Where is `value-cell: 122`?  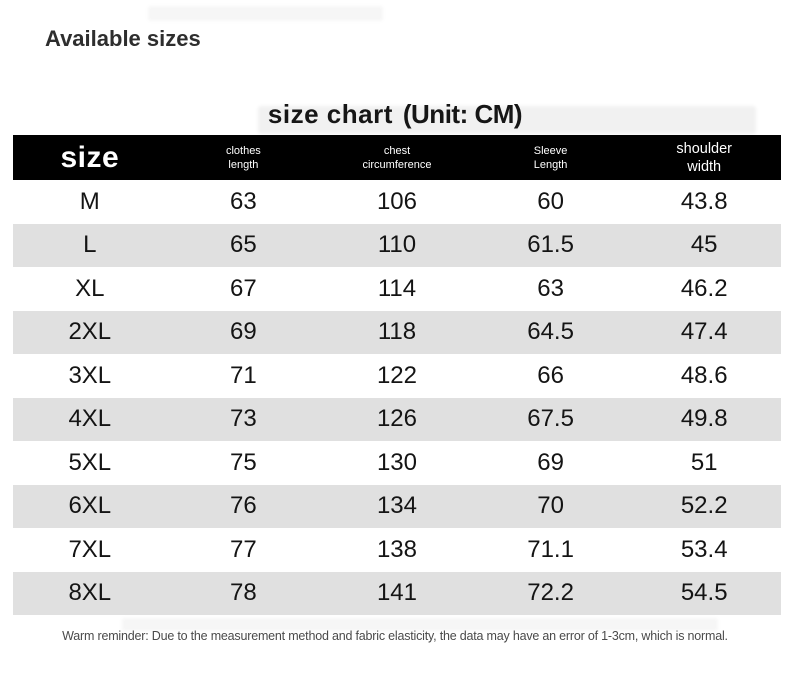 value-cell: 122 is located at coordinates (396, 375).